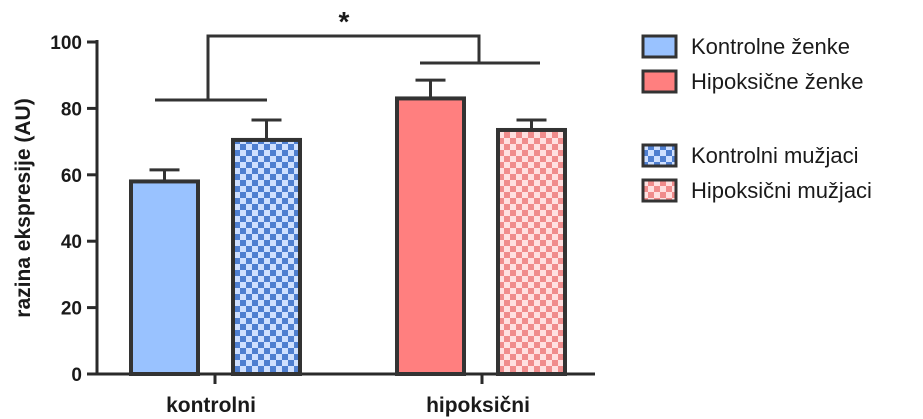 This screenshot has width=923, height=419. What do you see at coordinates (71, 309) in the screenshot?
I see `y-tick-label: 20` at bounding box center [71, 309].